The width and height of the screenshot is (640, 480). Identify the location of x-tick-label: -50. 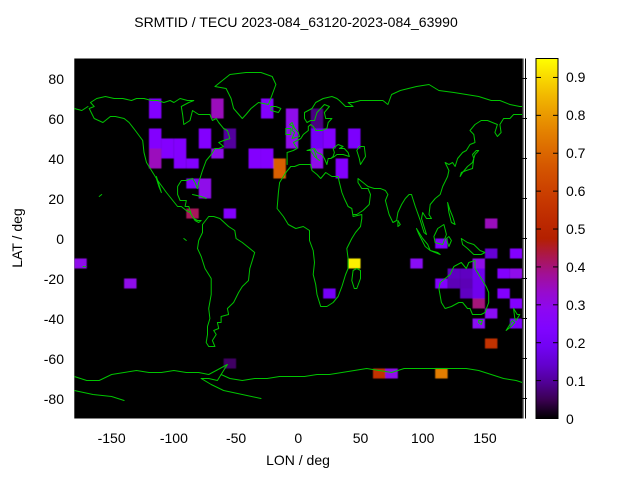
(236, 438).